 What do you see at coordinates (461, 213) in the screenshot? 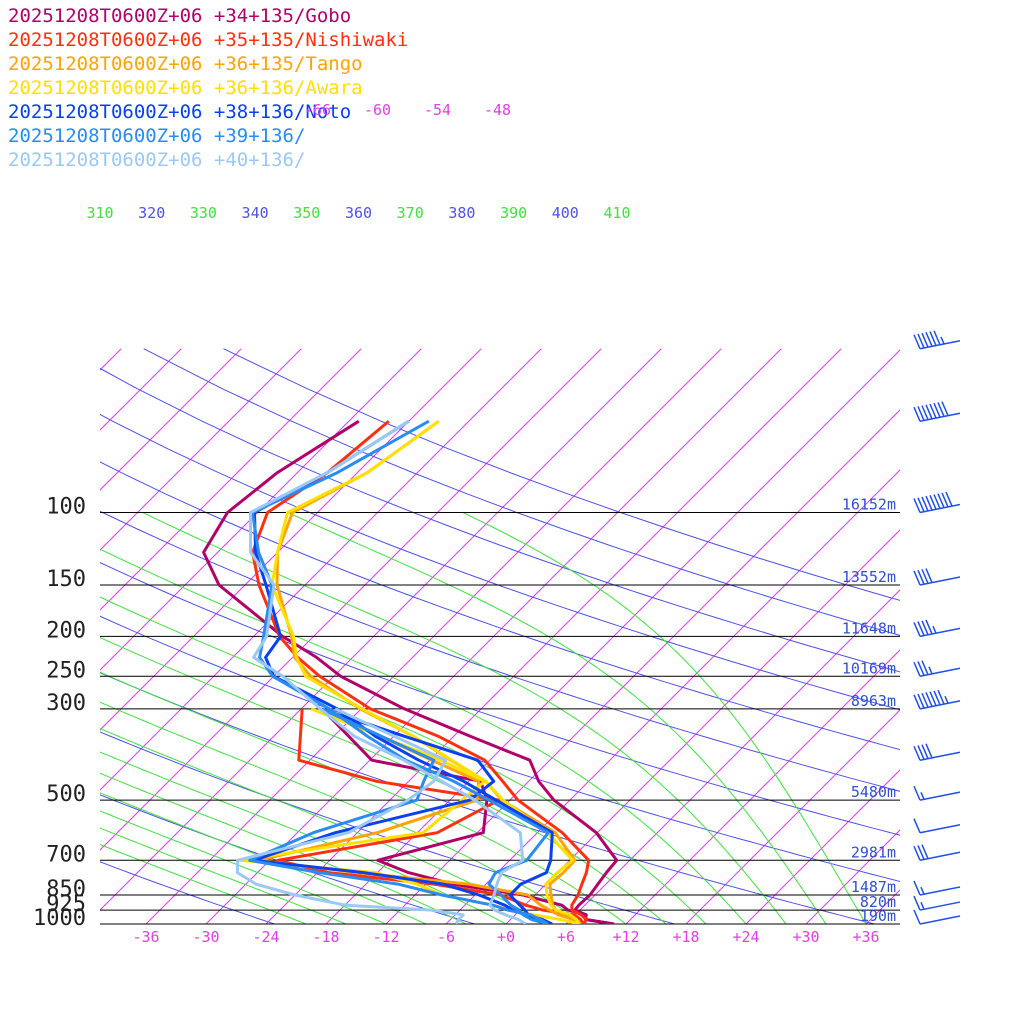
I see `theta-label: 380` at bounding box center [461, 213].